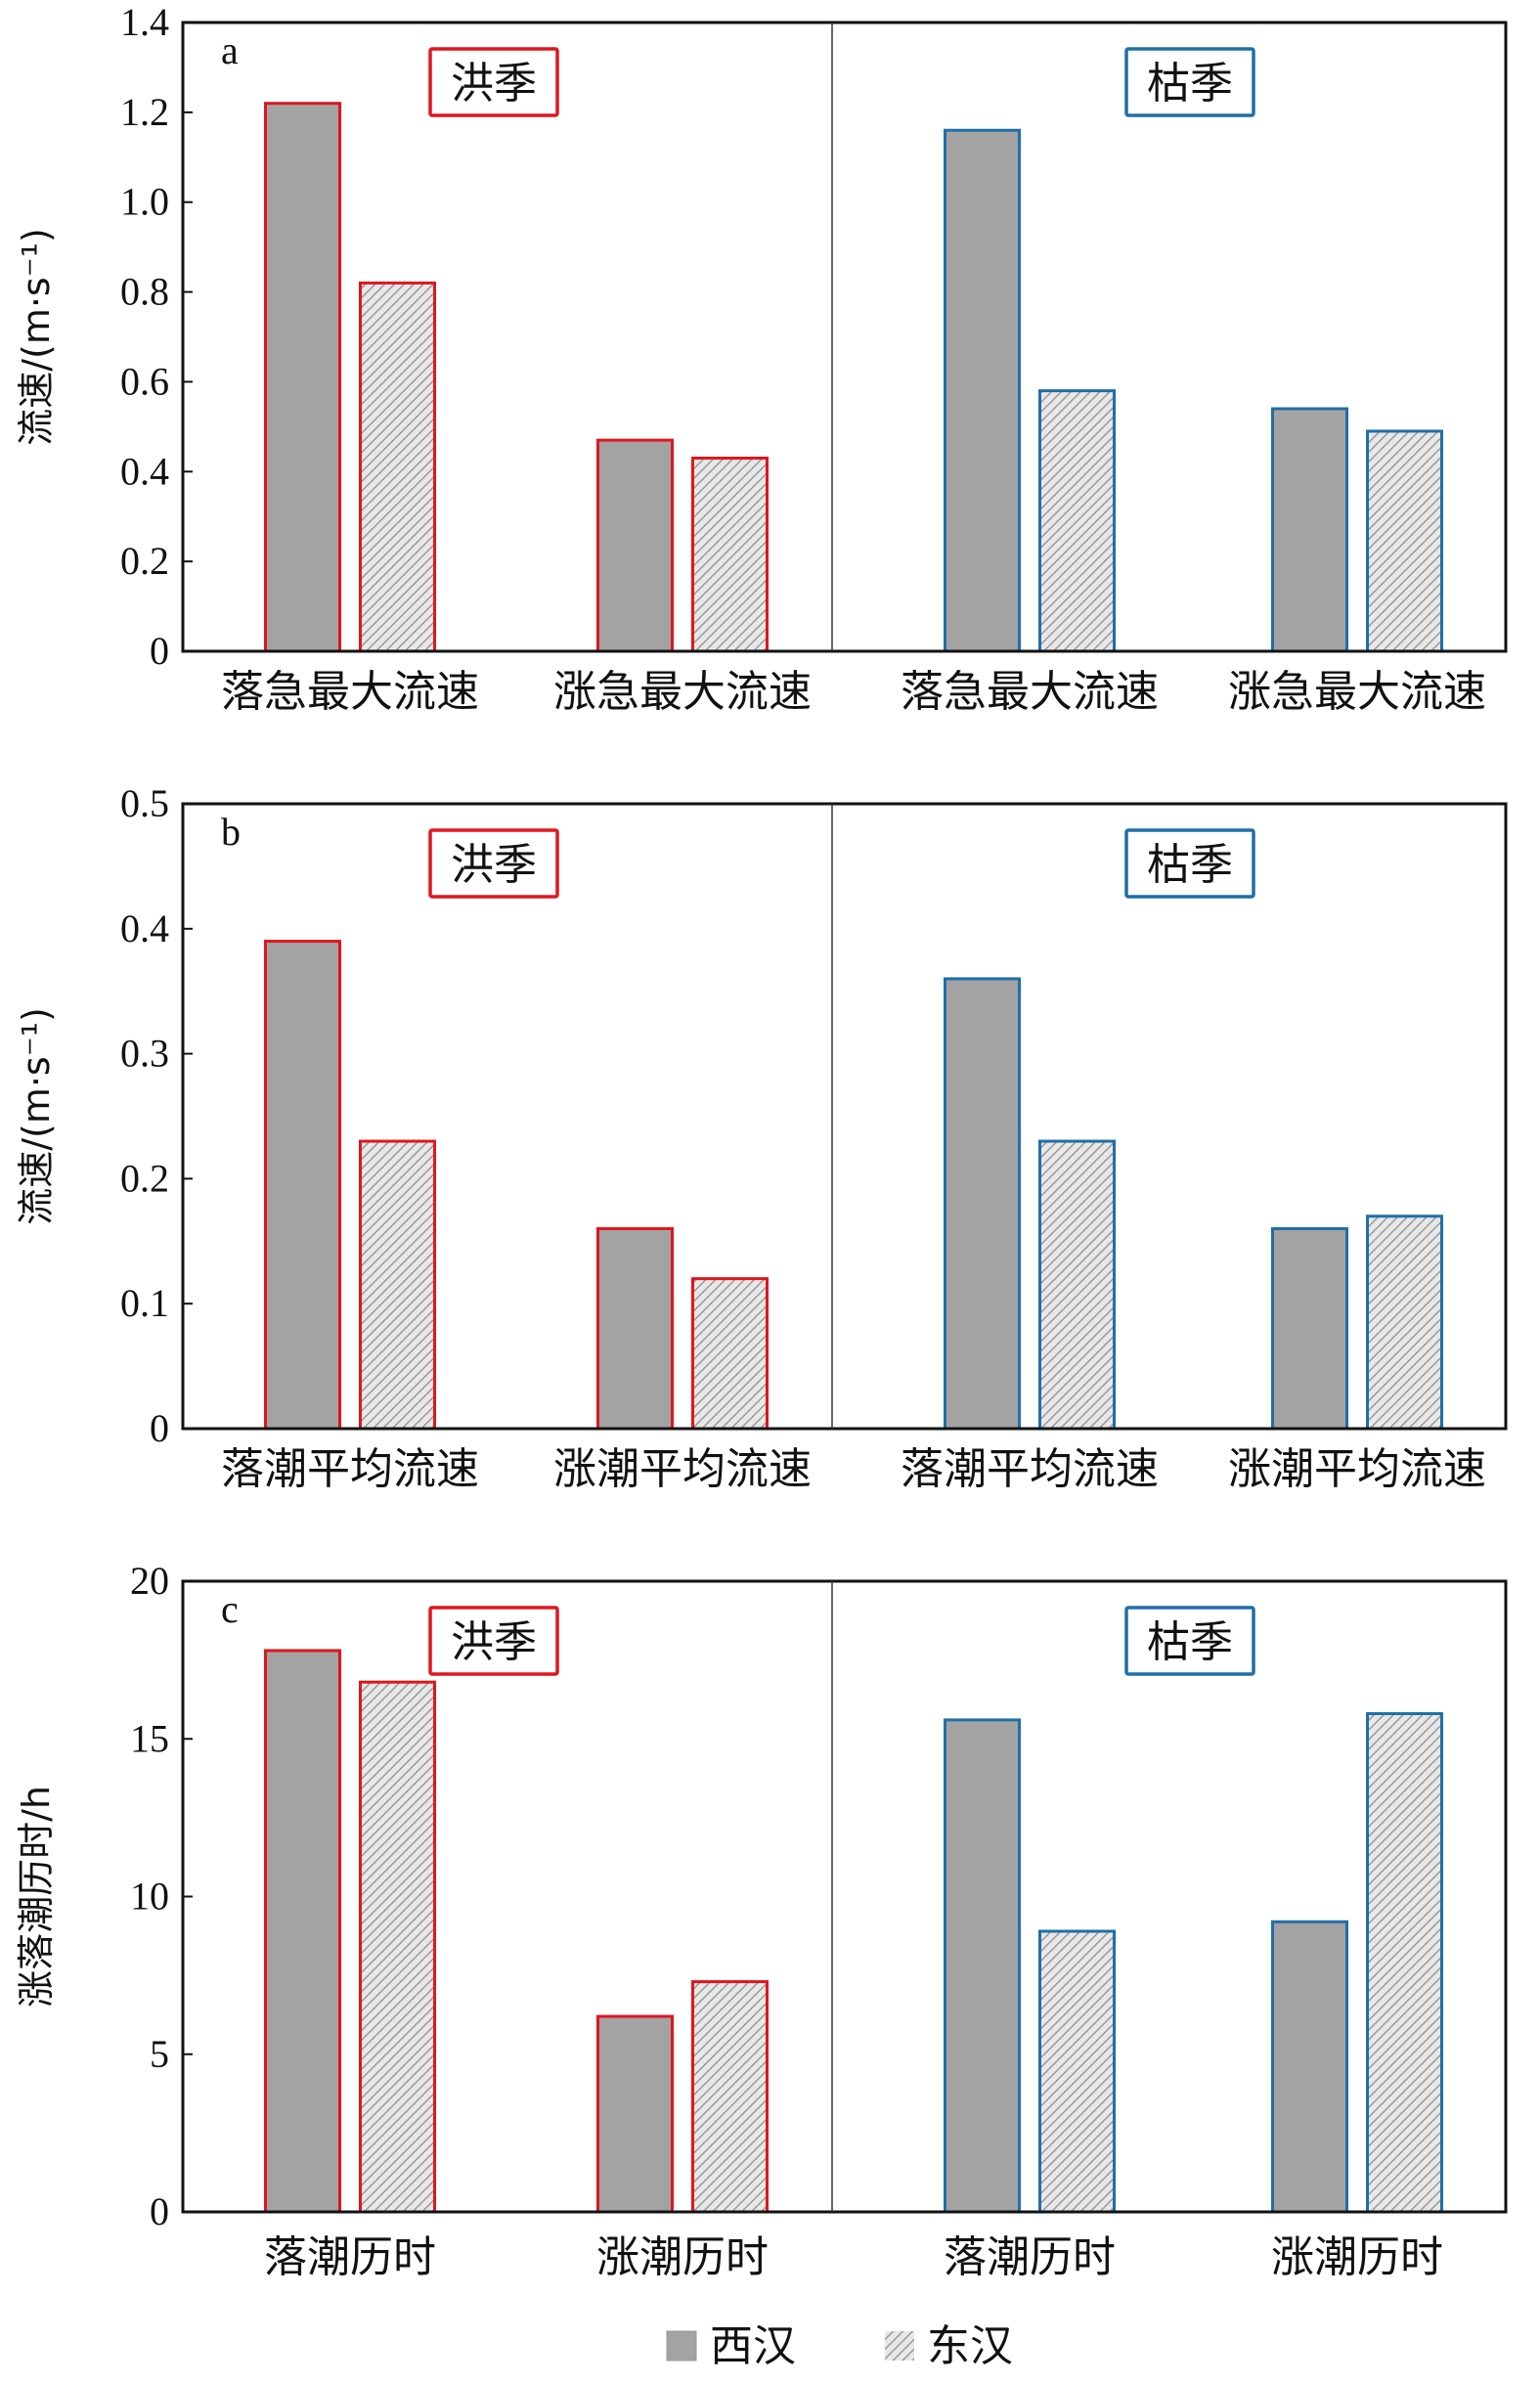 This screenshot has height=2384, width=1540. I want to click on category-label-c-2: 落潮历时, so click(1030, 2257).